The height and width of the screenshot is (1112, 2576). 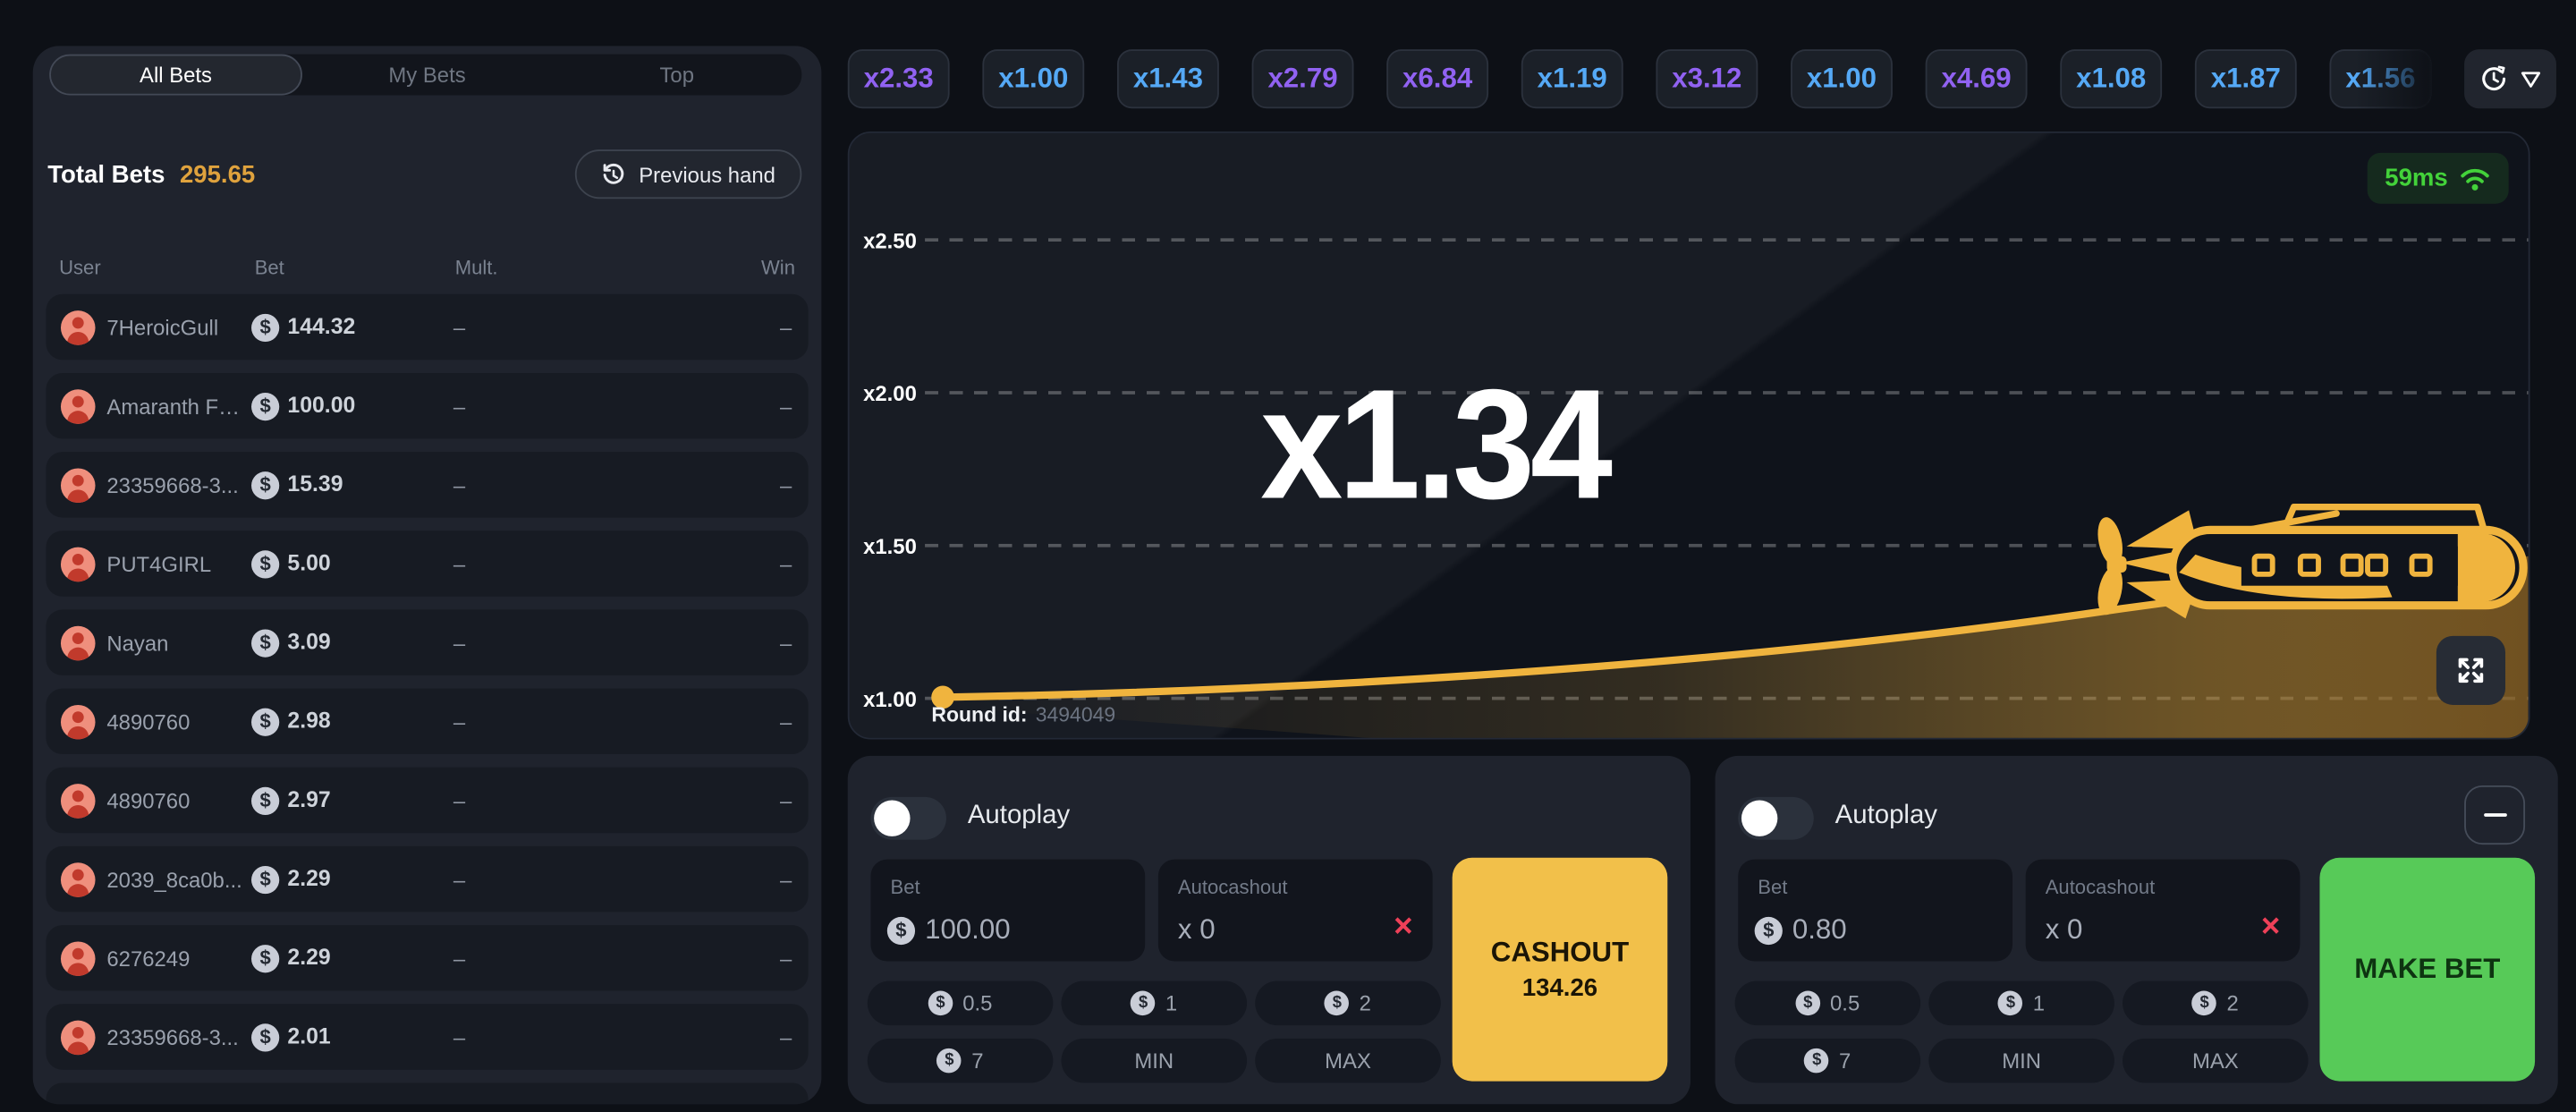 I want to click on table-row: 4890760 2.98 – –, so click(x=427, y=721).